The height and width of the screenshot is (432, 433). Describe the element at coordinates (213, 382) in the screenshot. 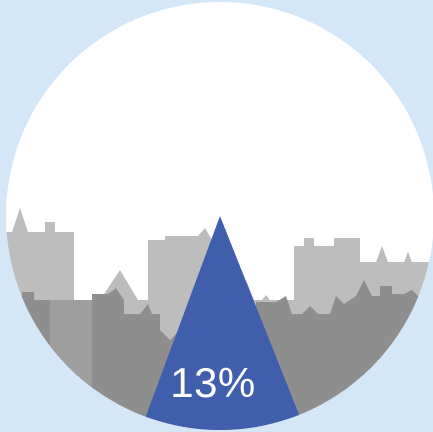

I see `percentage-label: 13%` at that location.